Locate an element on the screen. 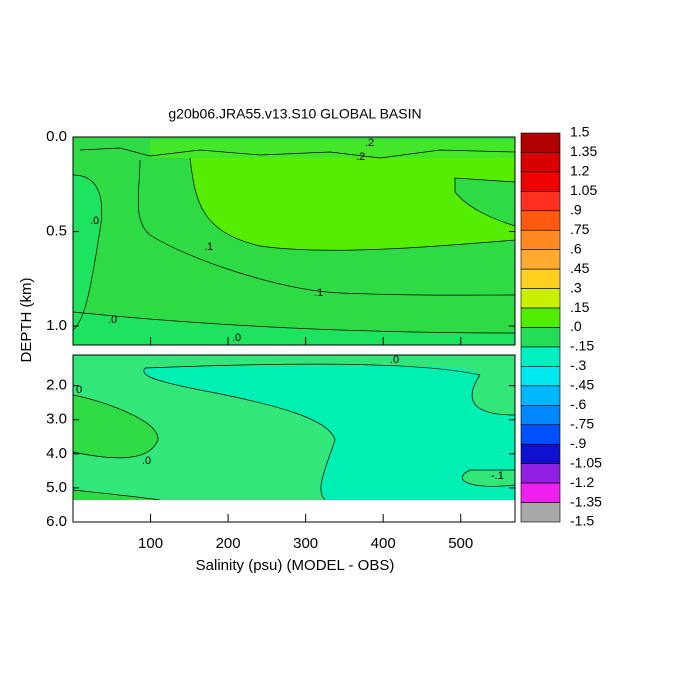 Image resolution: width=675 pixels, height=675 pixels. colorbar-label: -.9 is located at coordinates (578, 443).